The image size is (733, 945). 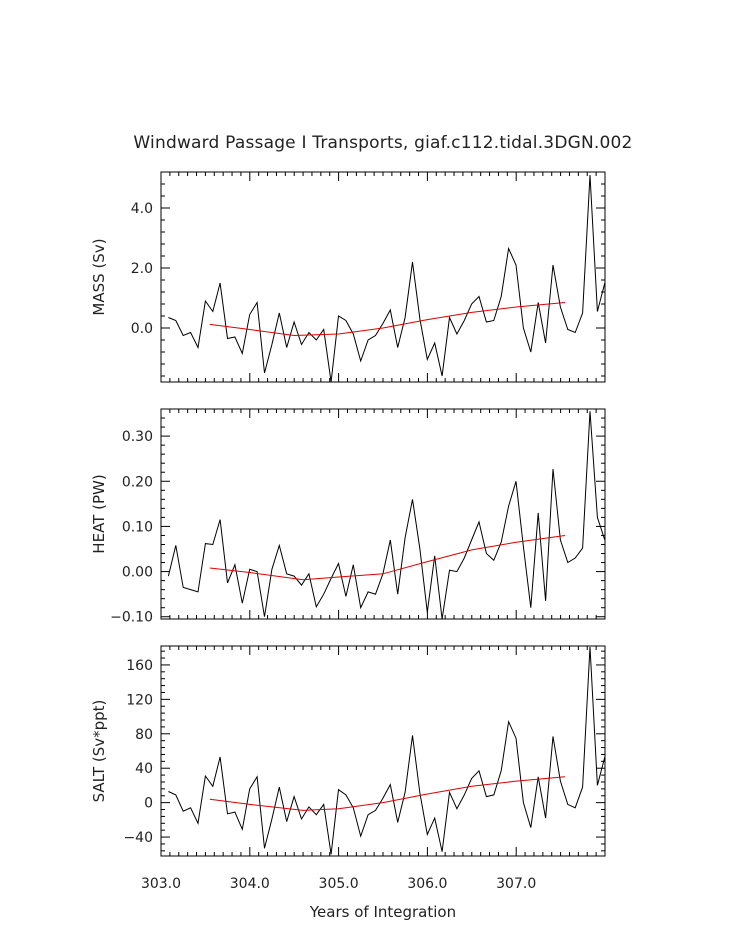 I want to click on mass-plot-frame, so click(x=383, y=277).